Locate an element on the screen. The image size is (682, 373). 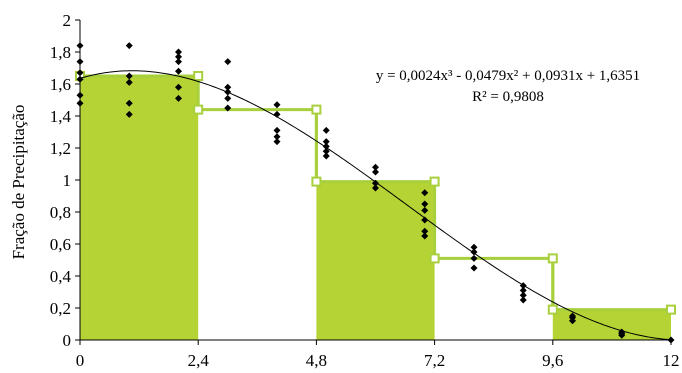
y-tick-label: 0,6 is located at coordinates (60, 244).